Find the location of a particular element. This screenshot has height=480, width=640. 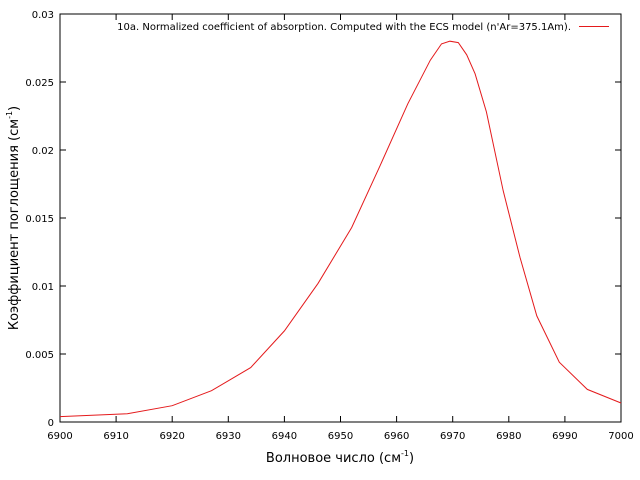

y-axis-title: Коэффициент поглощения (см-1) is located at coordinates (13, 218).